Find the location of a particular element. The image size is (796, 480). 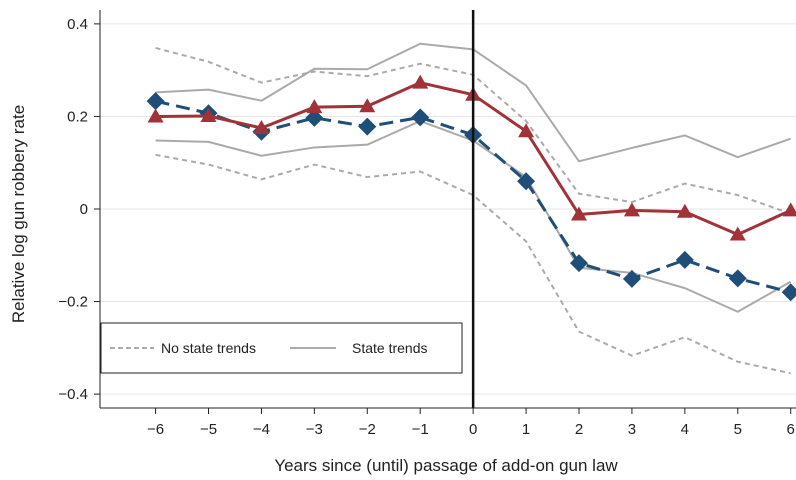

legend-label-state-trends: State trends is located at coordinates (390, 348).